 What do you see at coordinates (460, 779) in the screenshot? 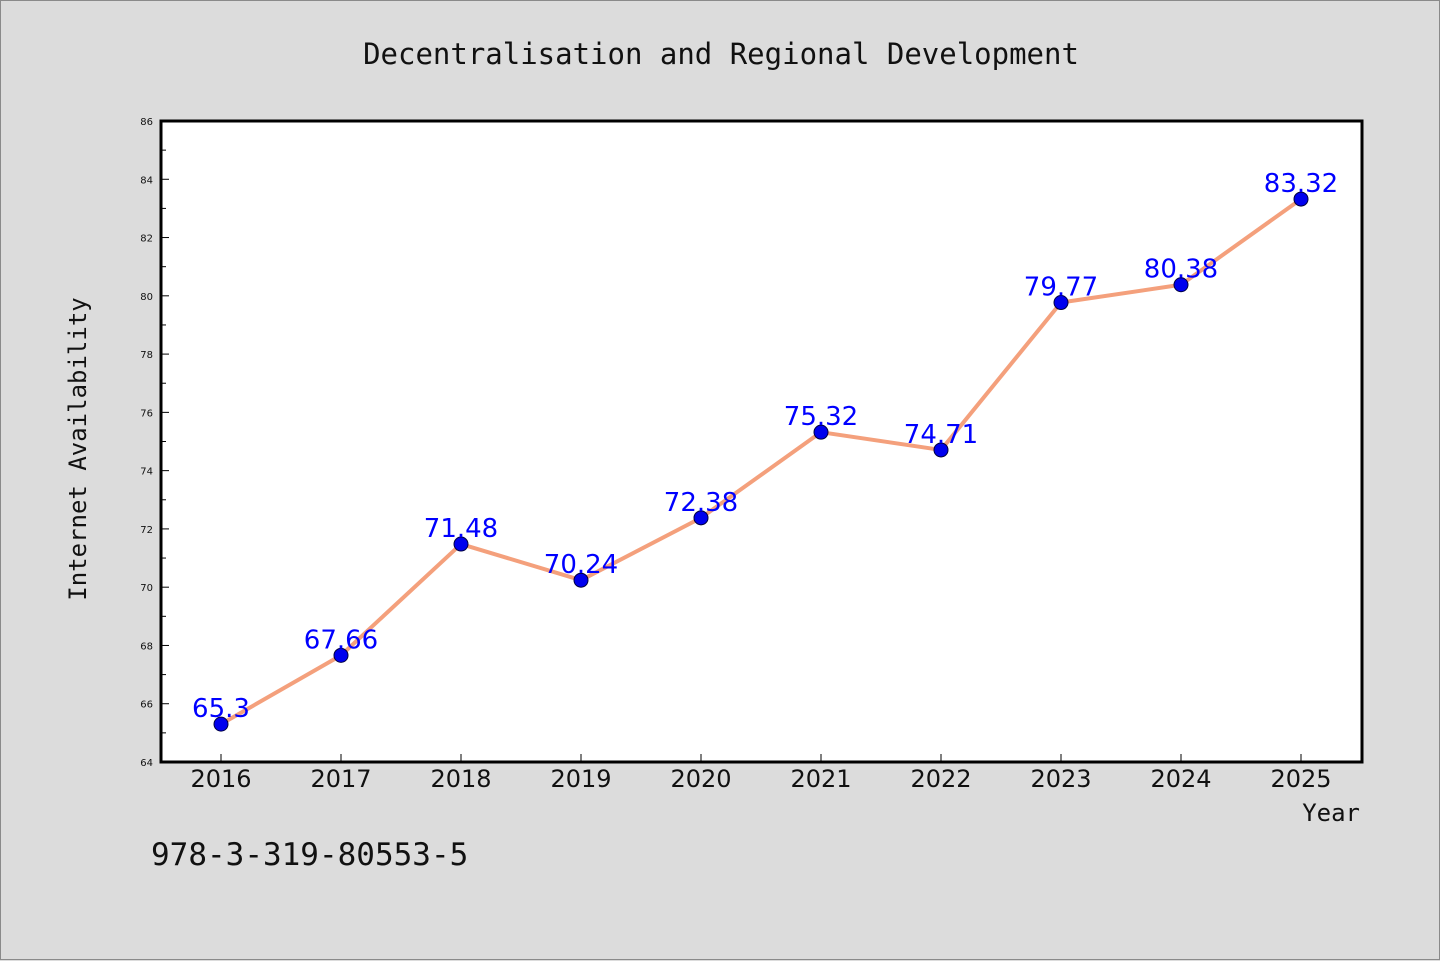
I see `x-tick-label: 2018` at bounding box center [460, 779].